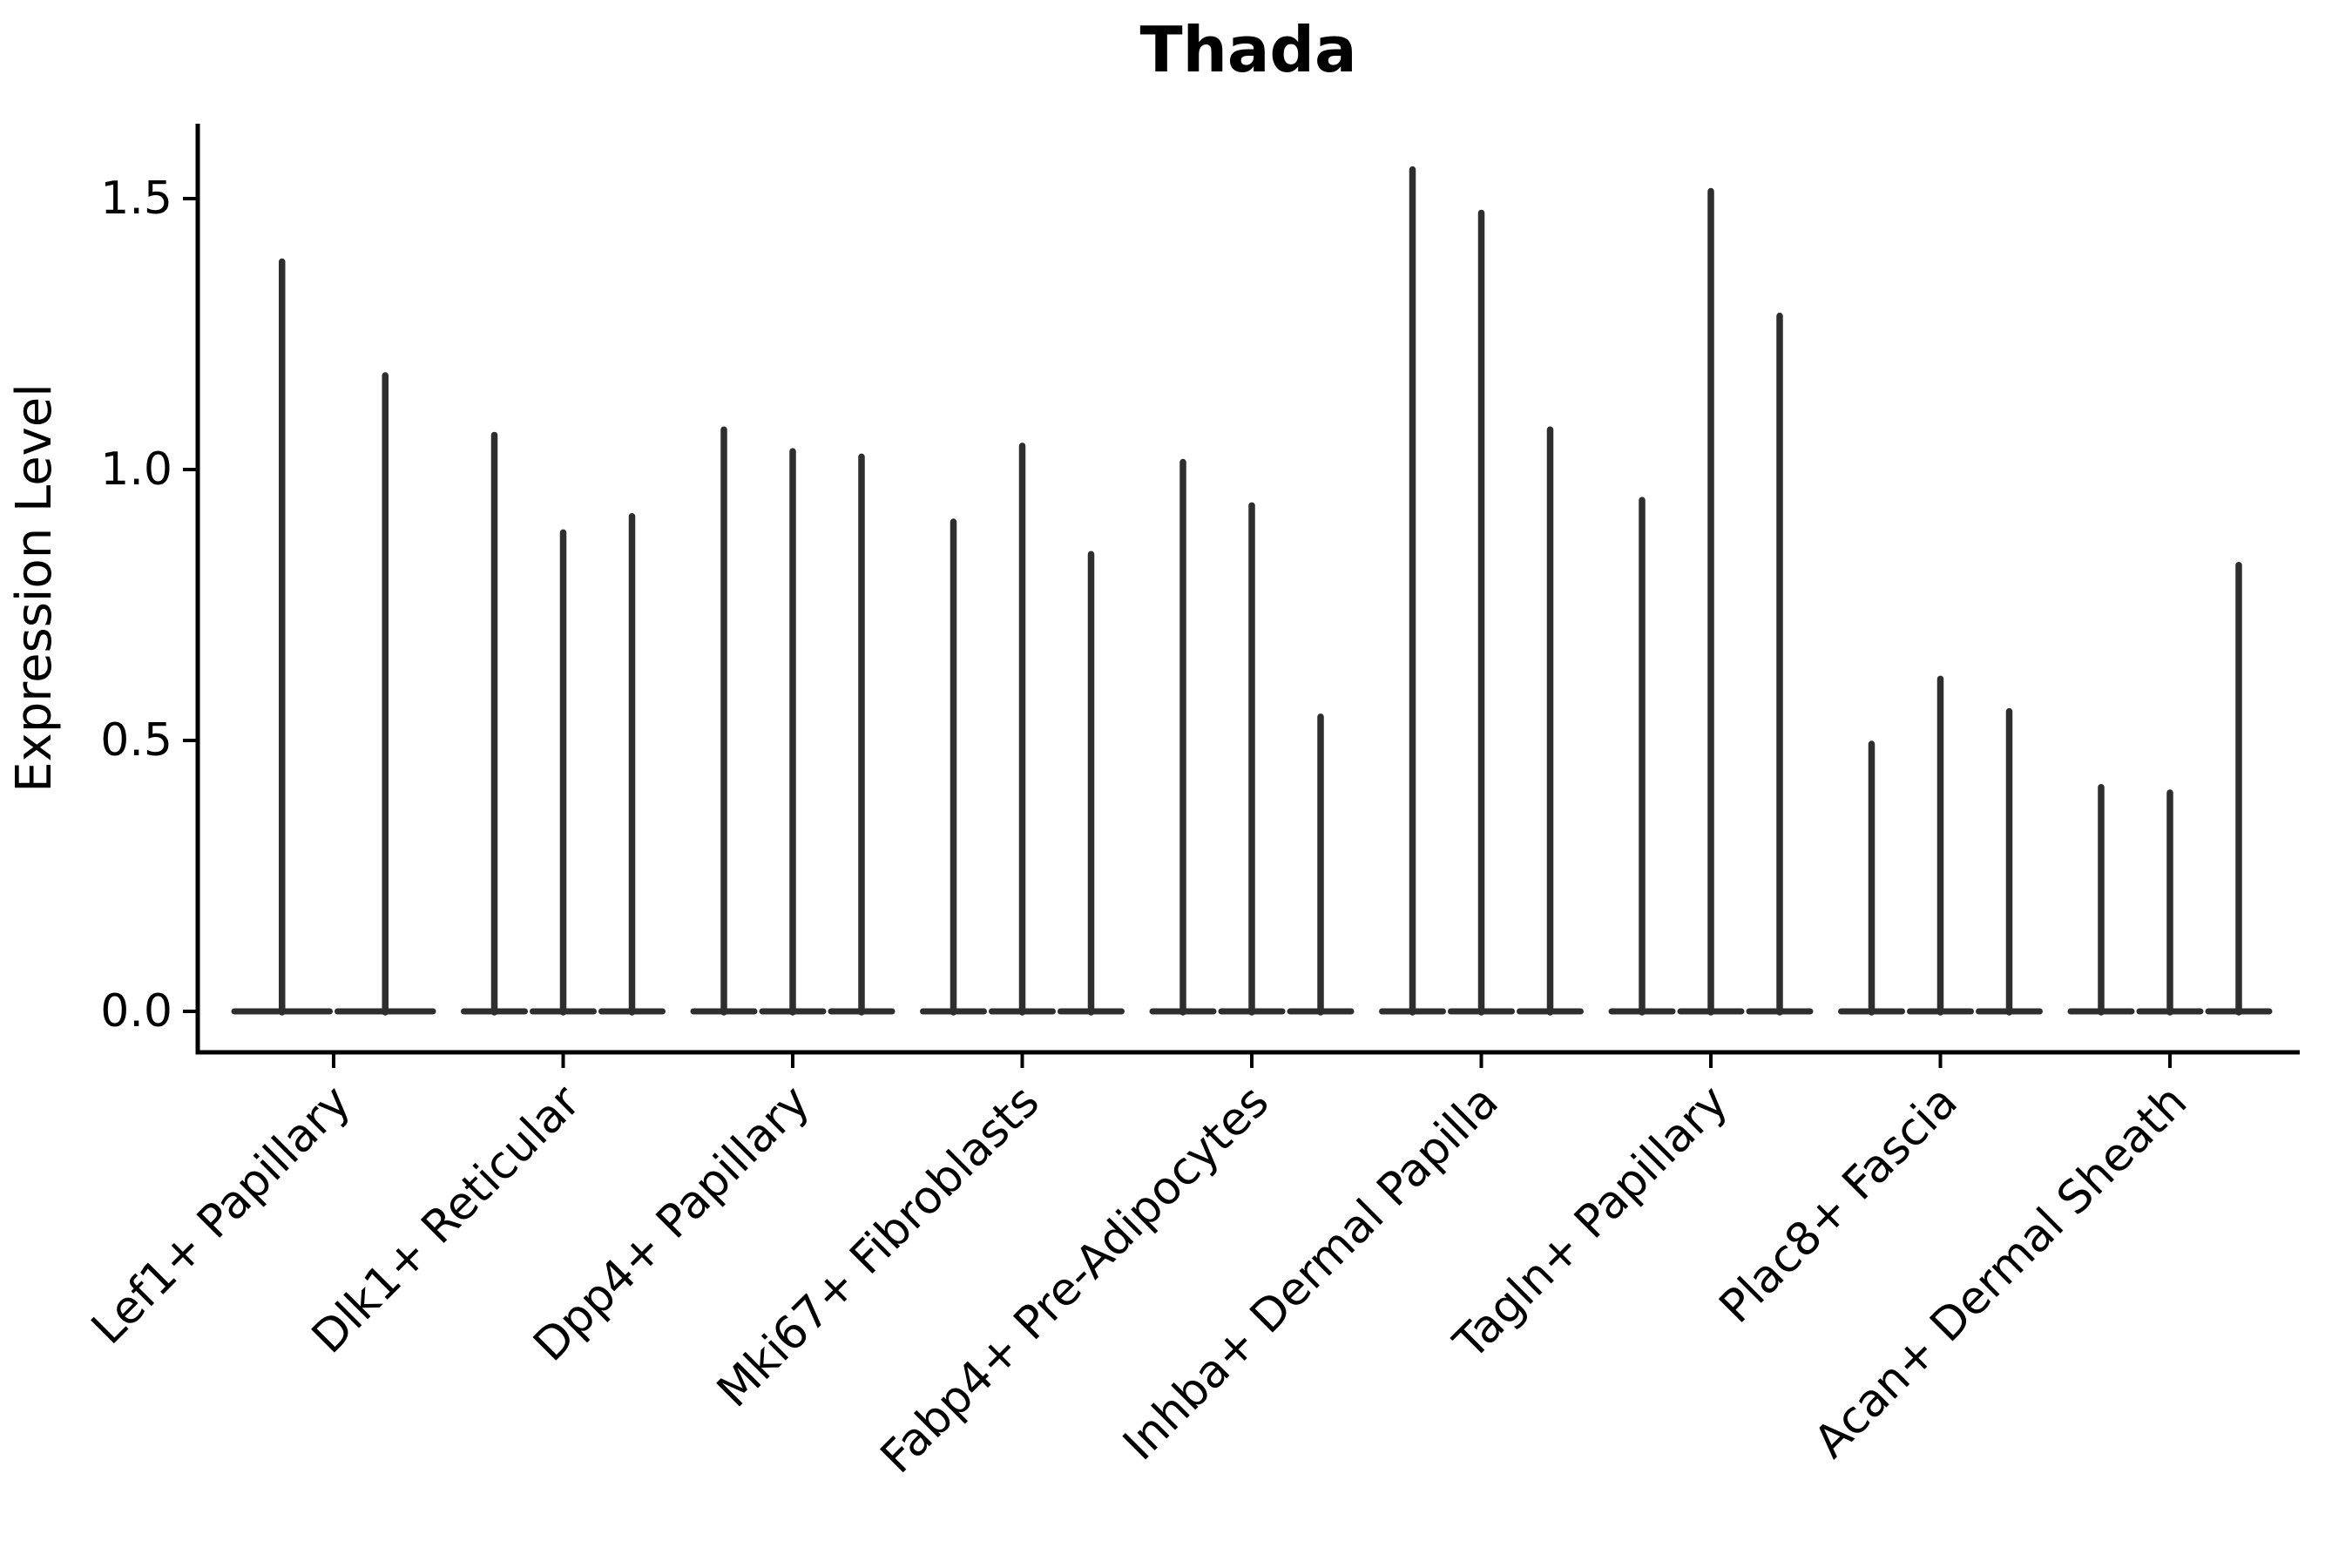 This screenshot has width=2352, height=1568. What do you see at coordinates (1839, 1205) in the screenshot?
I see `x-tick-label: Plac8+ Fascia` at bounding box center [1839, 1205].